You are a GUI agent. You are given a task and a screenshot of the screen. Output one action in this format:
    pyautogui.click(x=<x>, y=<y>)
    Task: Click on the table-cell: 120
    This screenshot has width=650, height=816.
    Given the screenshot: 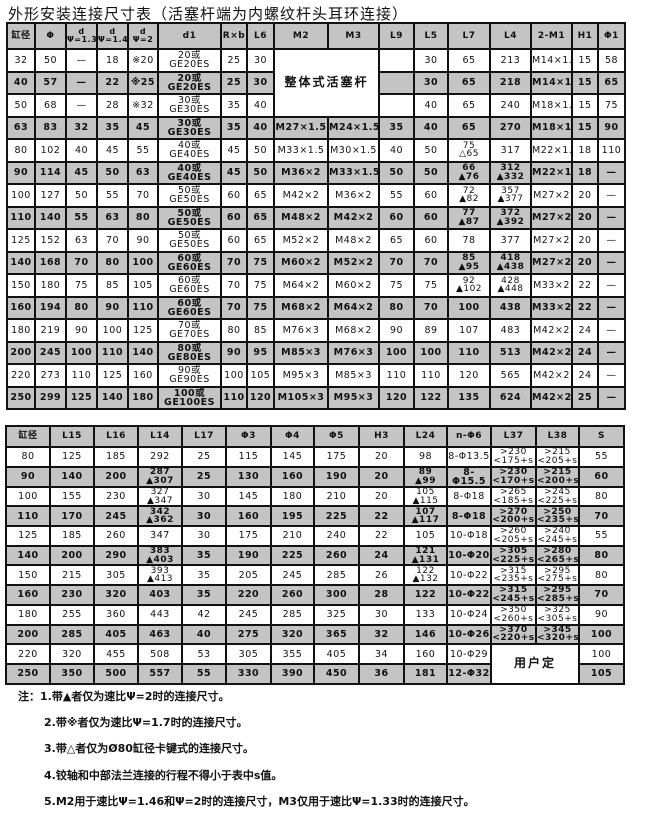 What is the action you would take?
    pyautogui.click(x=396, y=397)
    